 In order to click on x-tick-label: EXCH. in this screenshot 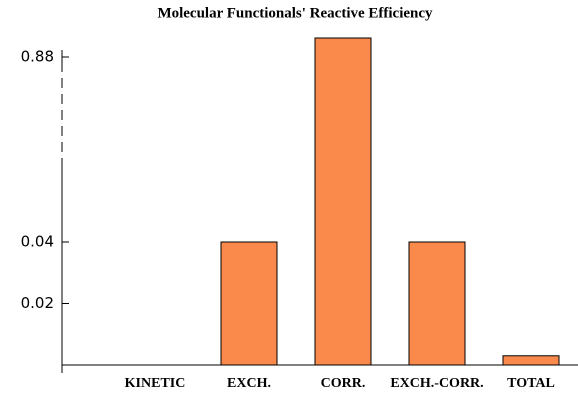, I will do `click(249, 383)`.